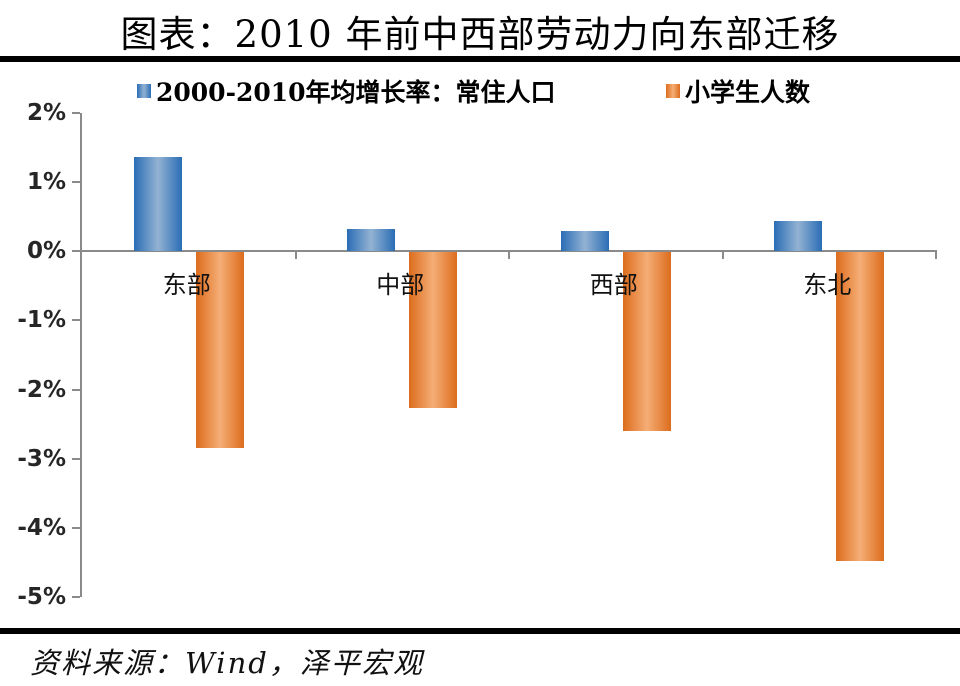 Image resolution: width=960 pixels, height=686 pixels. What do you see at coordinates (673, 91) in the screenshot?
I see `legend-swatch-primary-students` at bounding box center [673, 91].